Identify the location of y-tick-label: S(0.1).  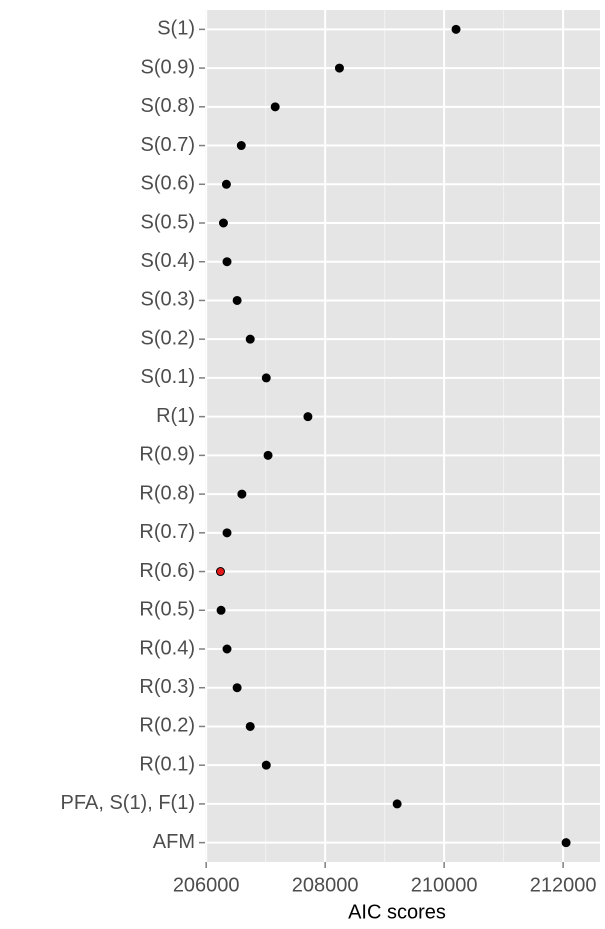
(168, 377).